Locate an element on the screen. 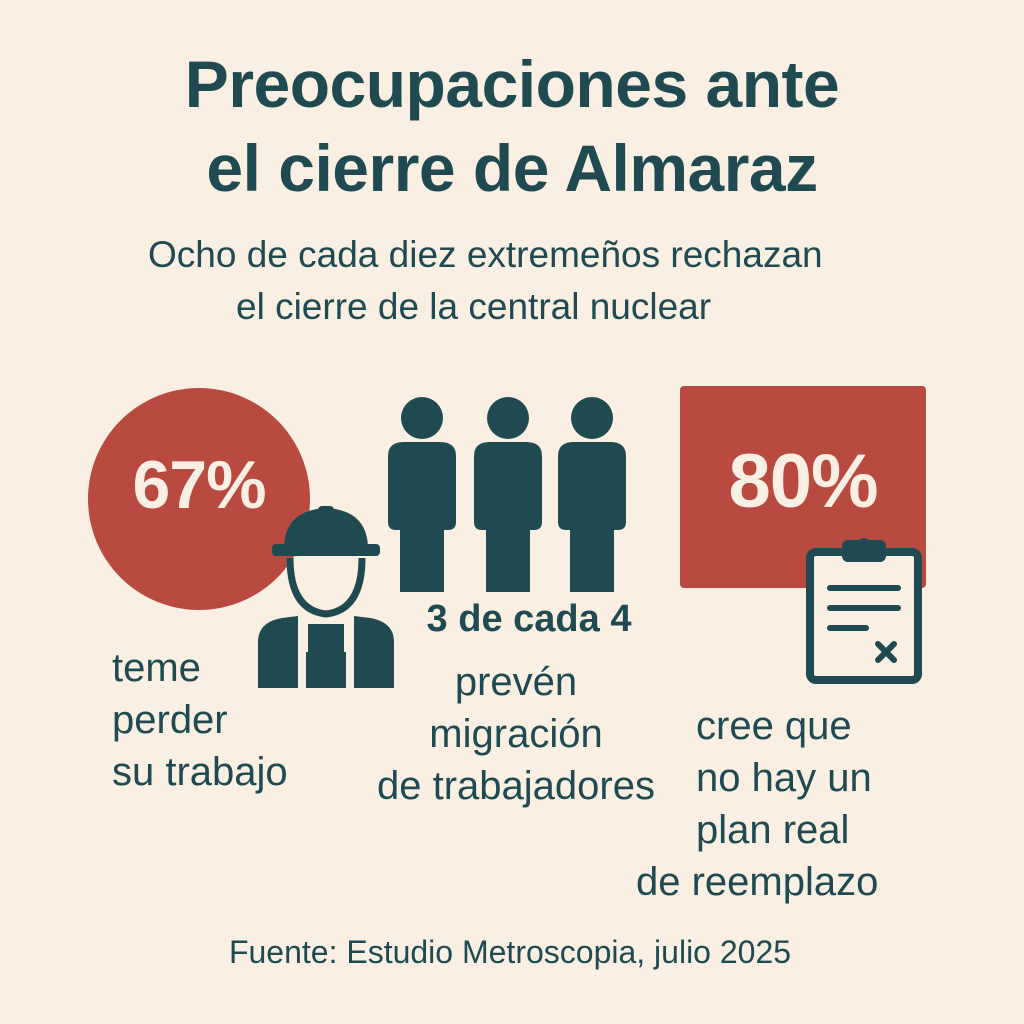 This screenshot has height=1024, width=1024. no-plan-box: 80% is located at coordinates (803, 487).